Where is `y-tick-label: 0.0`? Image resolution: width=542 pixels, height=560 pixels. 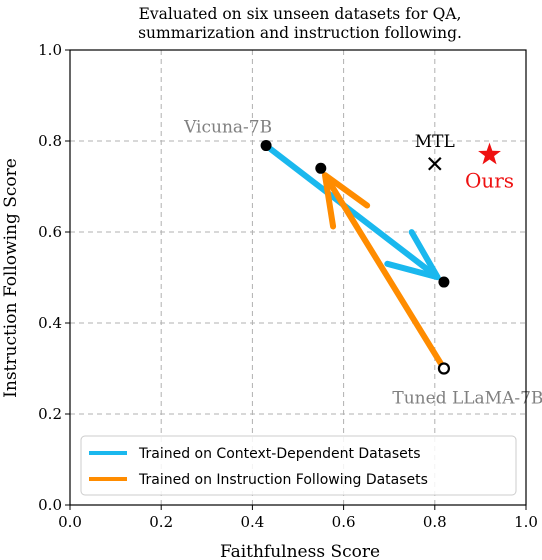
y-tick-label: 0.0 is located at coordinates (50, 505).